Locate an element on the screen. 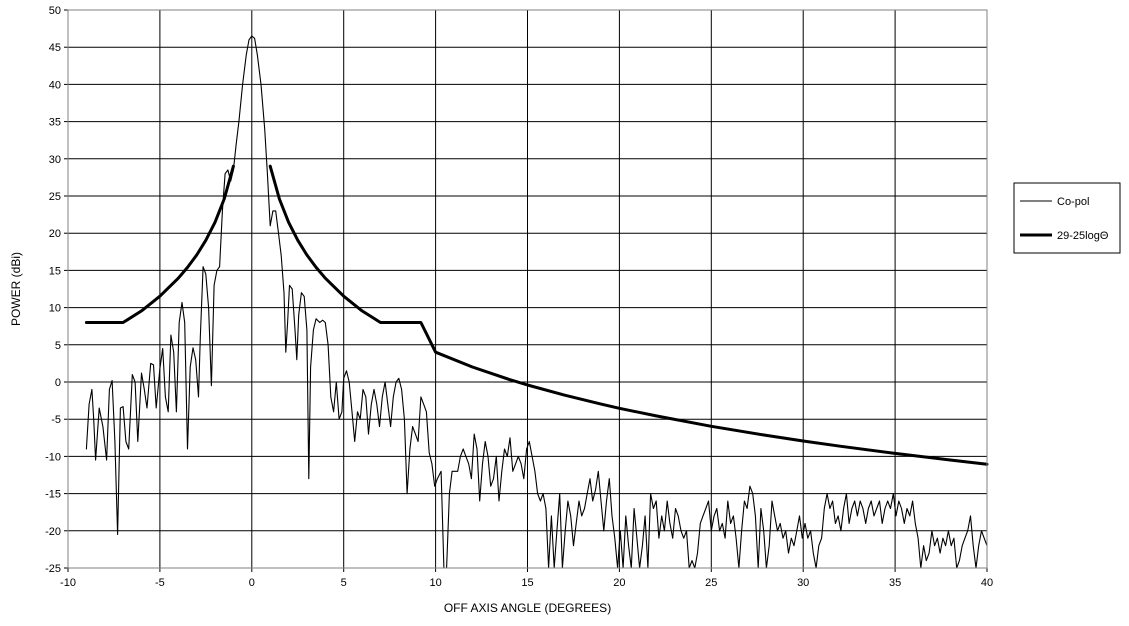 The width and height of the screenshot is (1129, 626). y-tick-label: 45 is located at coordinates (55, 48).